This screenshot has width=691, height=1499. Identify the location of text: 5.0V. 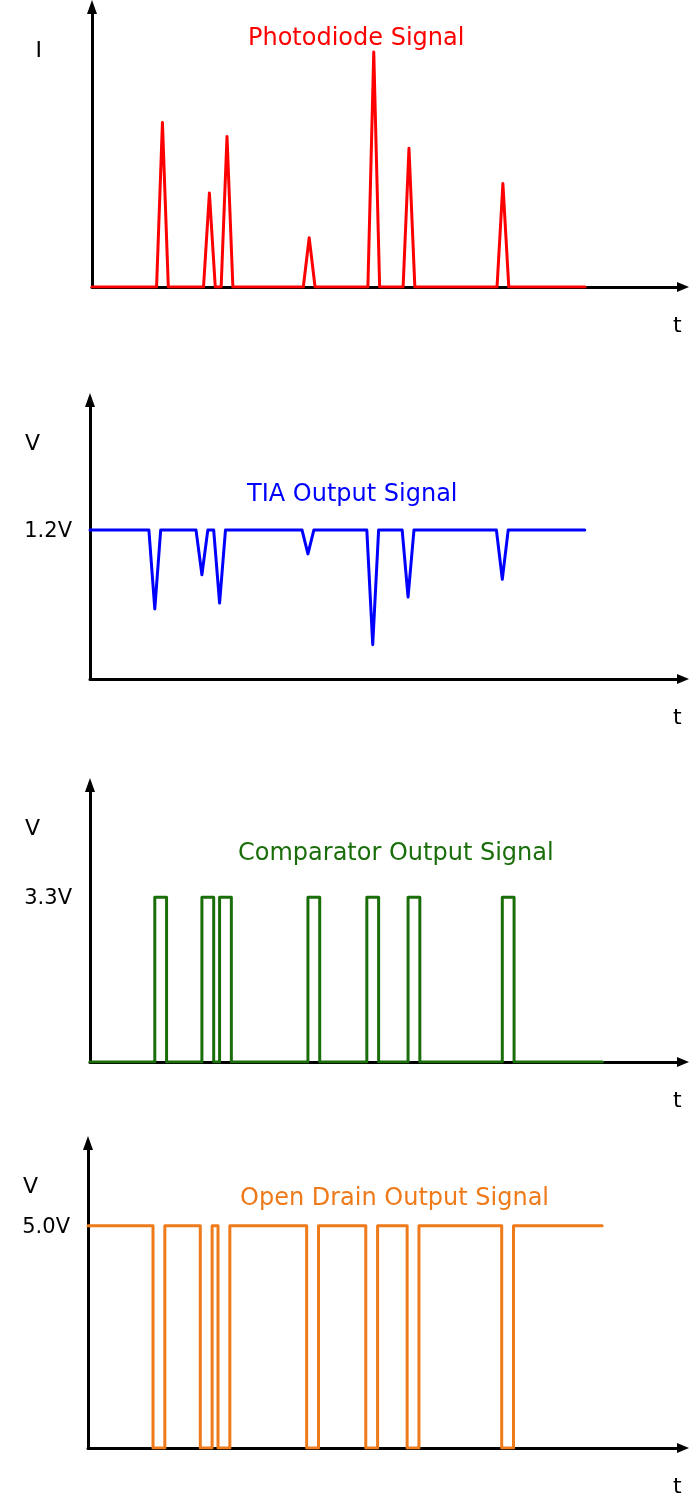
(46, 1225).